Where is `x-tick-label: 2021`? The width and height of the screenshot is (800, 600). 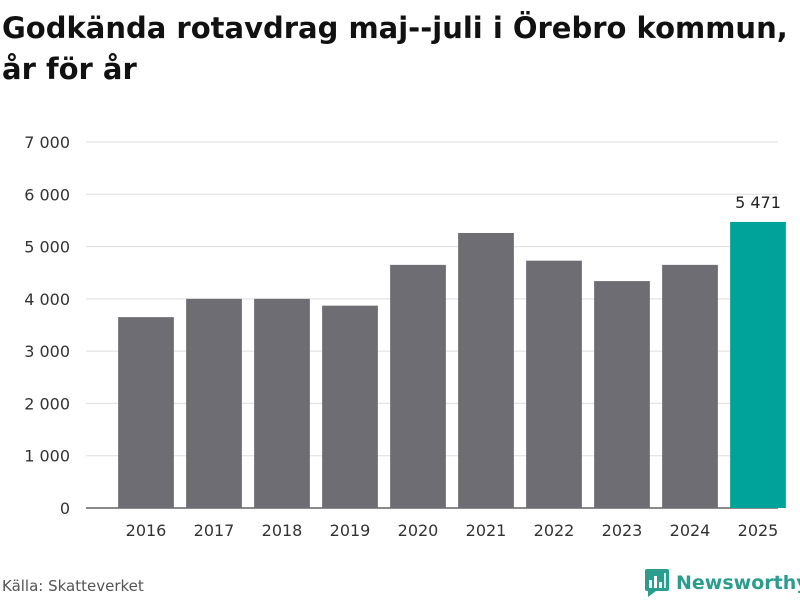 x-tick-label: 2021 is located at coordinates (486, 530).